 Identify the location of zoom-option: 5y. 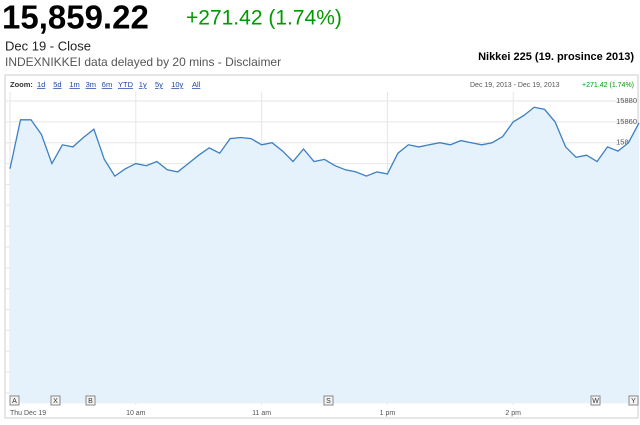
(159, 84).